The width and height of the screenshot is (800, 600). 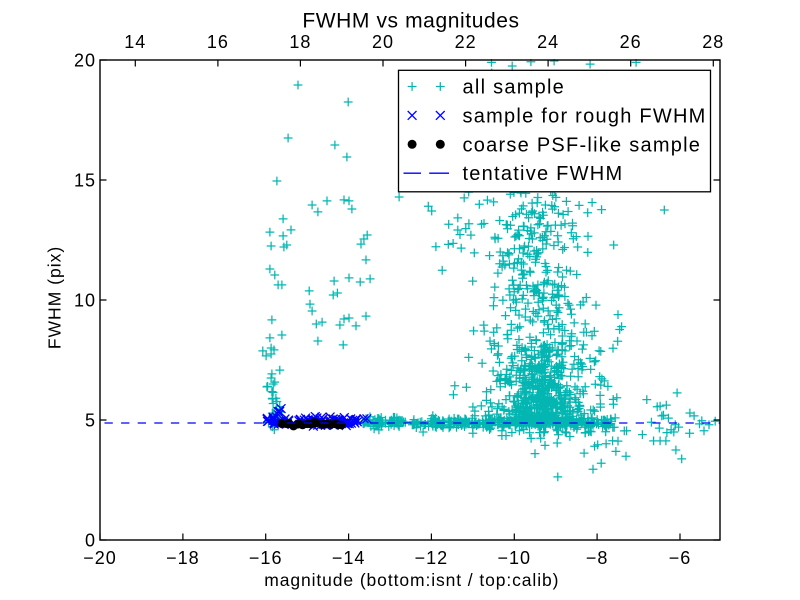 I want to click on svg-text: sample for rough FWHM, so click(x=585, y=116).